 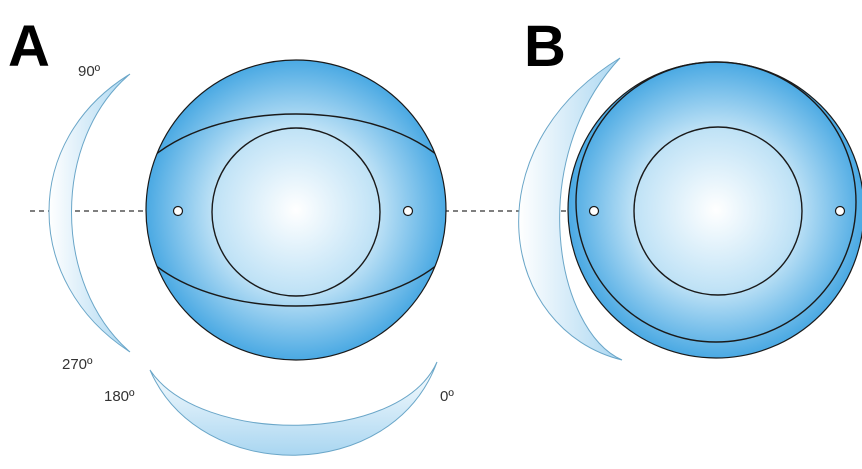 I want to click on panel-a-label: A, so click(x=29, y=46).